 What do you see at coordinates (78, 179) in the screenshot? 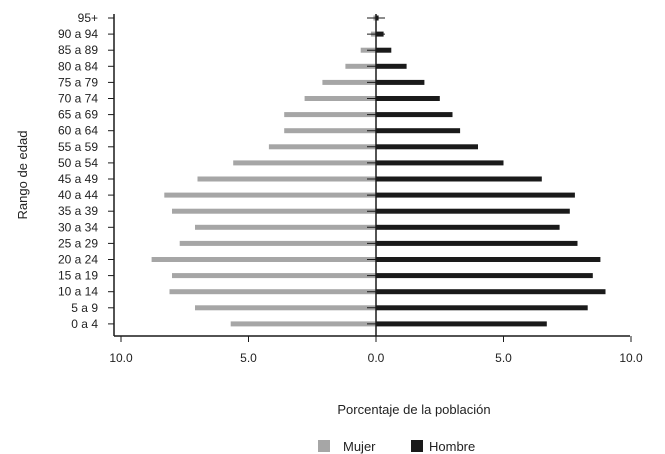
I see `y-tick-label: 45 a 49` at bounding box center [78, 179].